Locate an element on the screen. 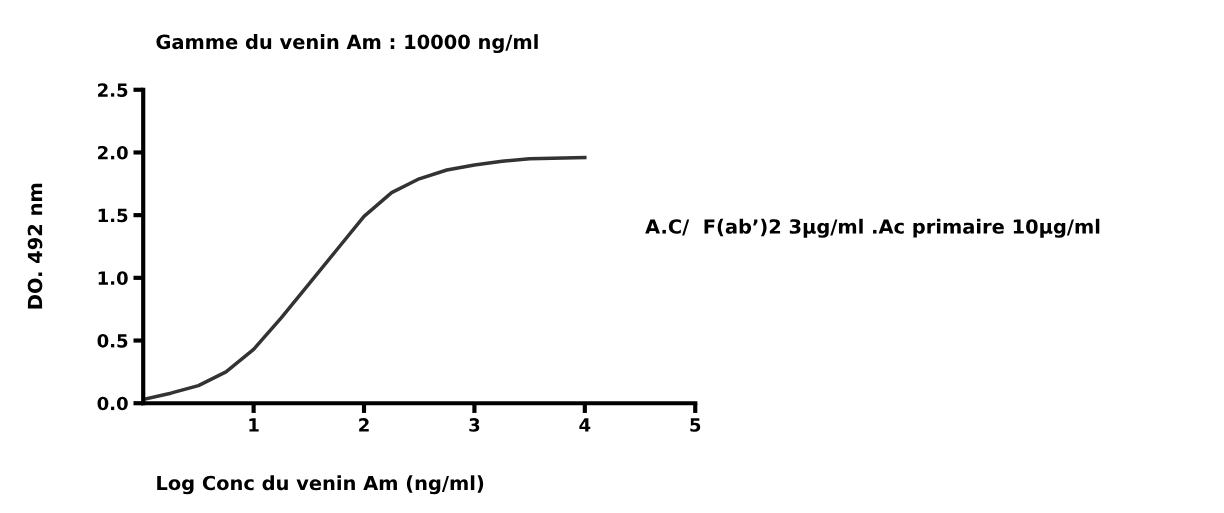 The width and height of the screenshot is (1224, 513). x-tick-label: 2 is located at coordinates (364, 425).